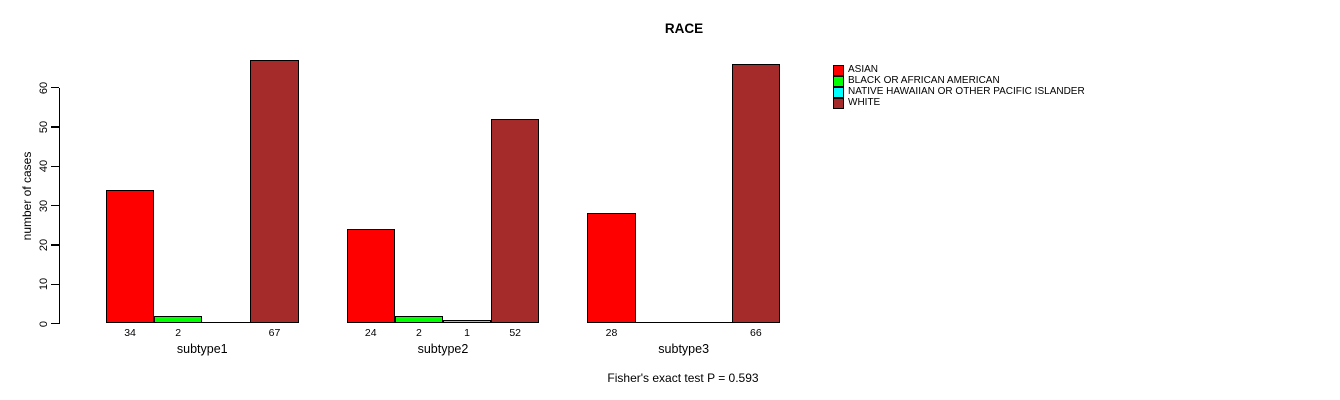 Image resolution: width=1340 pixels, height=400 pixels. Describe the element at coordinates (44, 284) in the screenshot. I see `y-tick-label: 10` at that location.